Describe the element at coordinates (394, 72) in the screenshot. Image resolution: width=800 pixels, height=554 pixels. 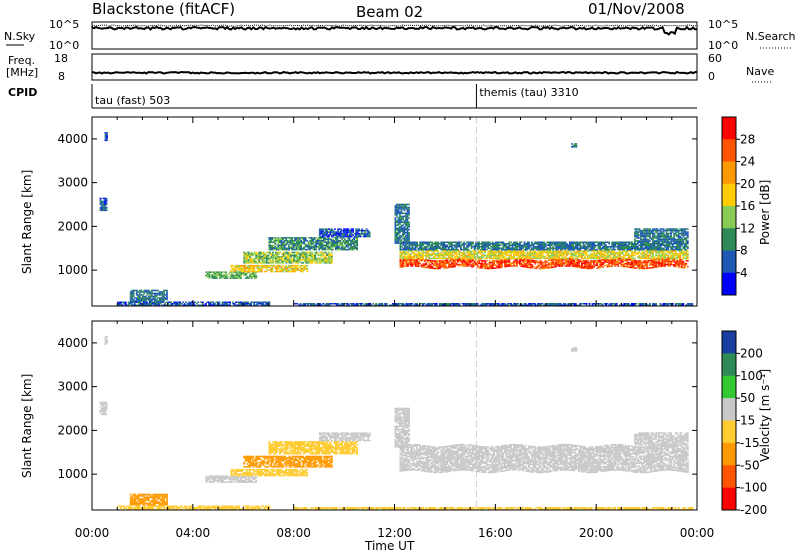
I see `freq-trace` at that location.